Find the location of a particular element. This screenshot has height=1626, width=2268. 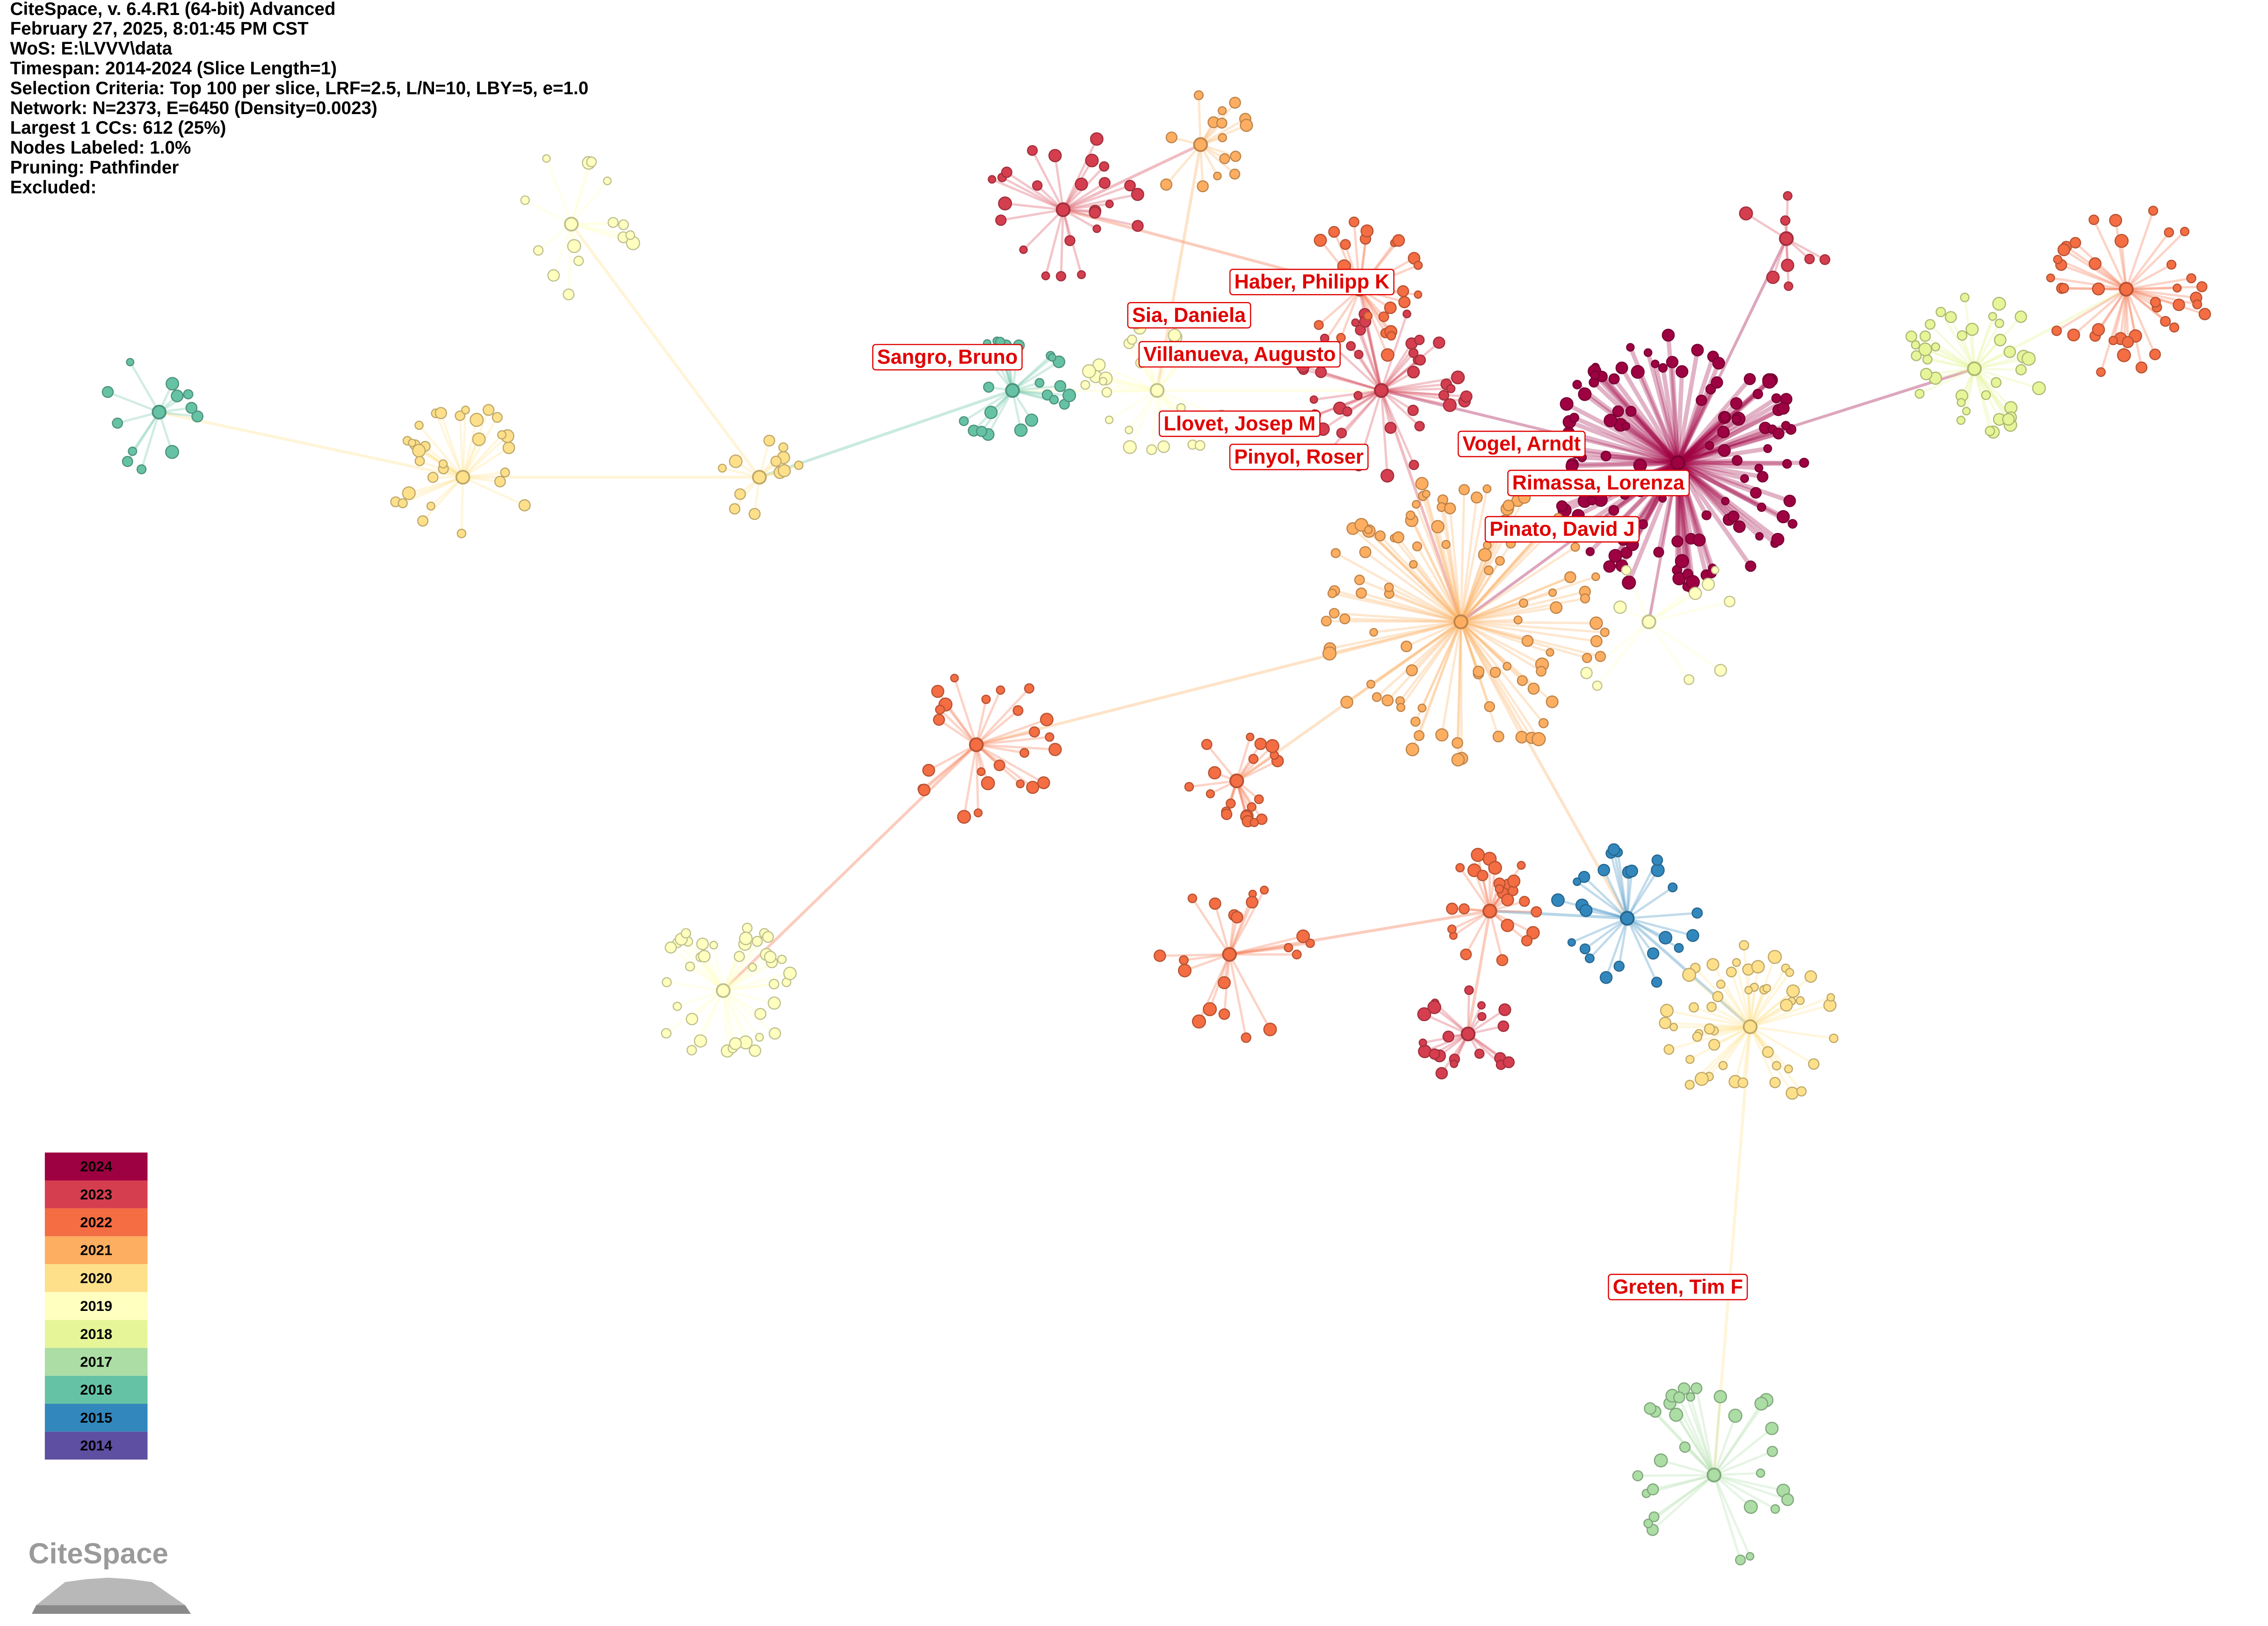

node-label: Rimassa, Lorenza is located at coordinates (1598, 483).